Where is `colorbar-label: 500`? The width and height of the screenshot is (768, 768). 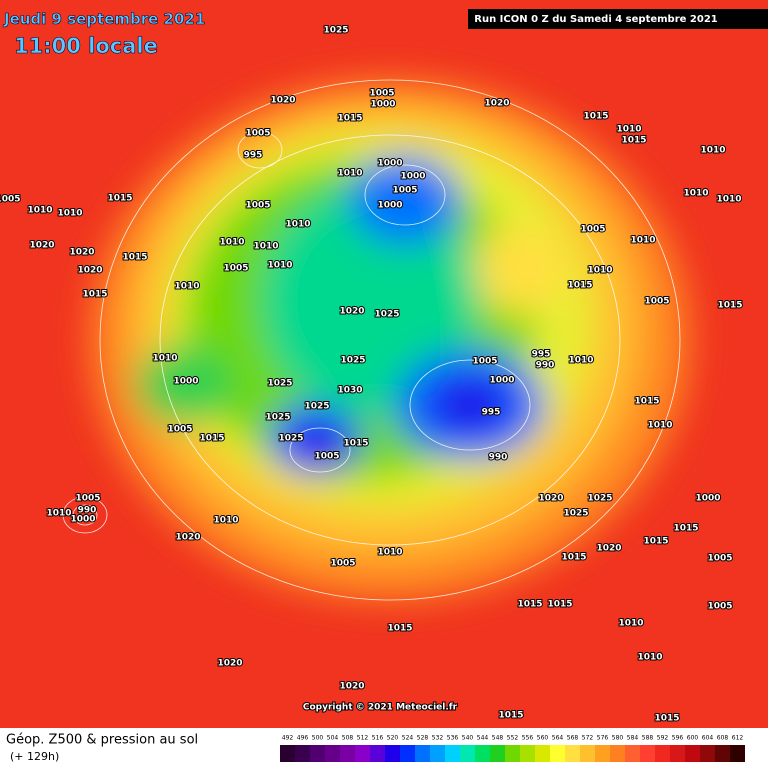
colorbar-label: 500 is located at coordinates (318, 738).